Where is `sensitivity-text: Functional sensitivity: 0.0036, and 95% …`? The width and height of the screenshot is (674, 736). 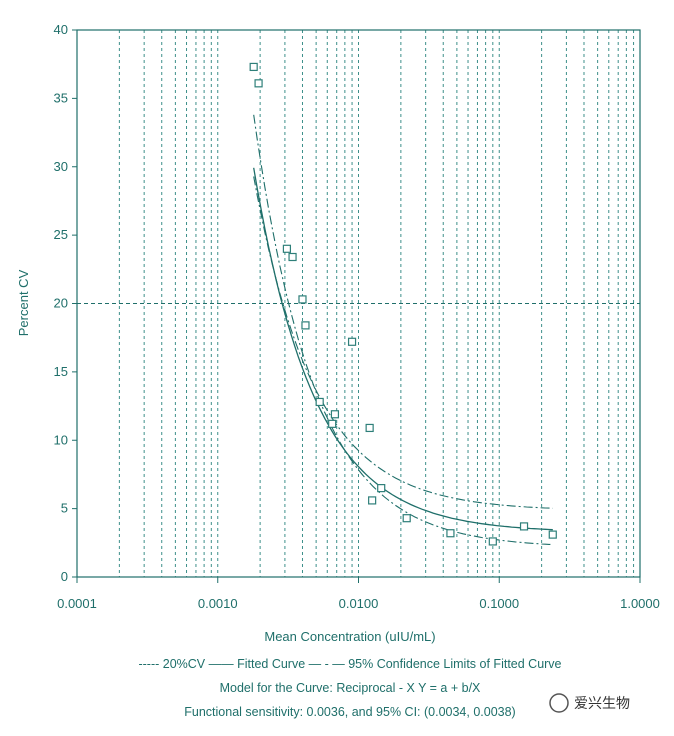
sensitivity-text: Functional sensitivity: 0.0036, and 95% … is located at coordinates (349, 712).